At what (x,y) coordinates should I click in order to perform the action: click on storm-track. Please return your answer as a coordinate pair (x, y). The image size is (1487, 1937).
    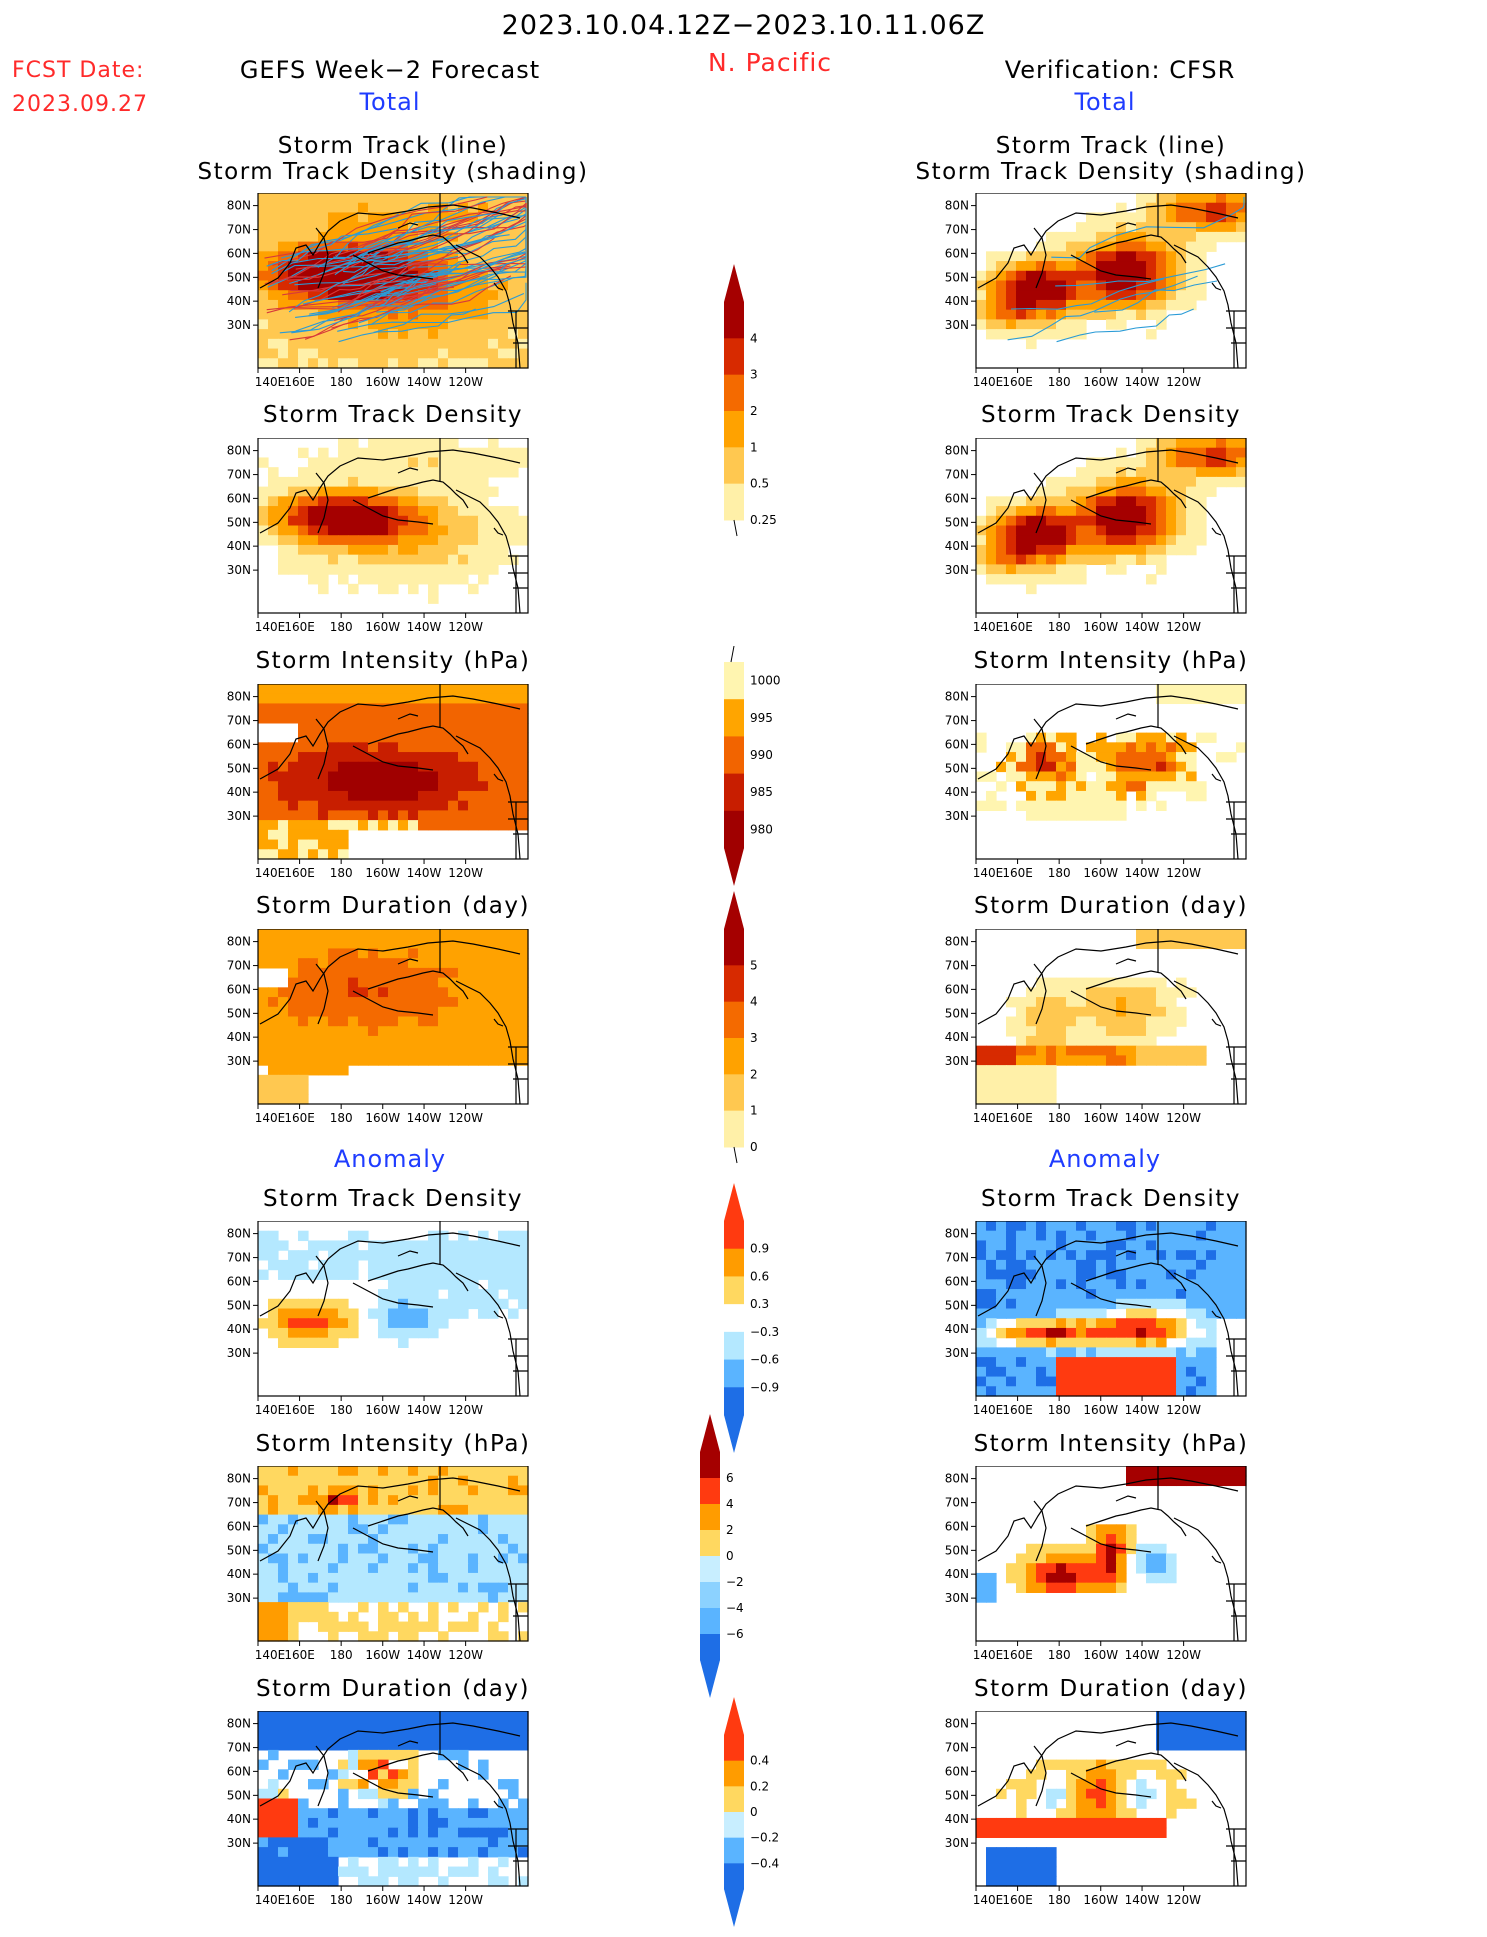
    Looking at the image, I should click on (352, 293).